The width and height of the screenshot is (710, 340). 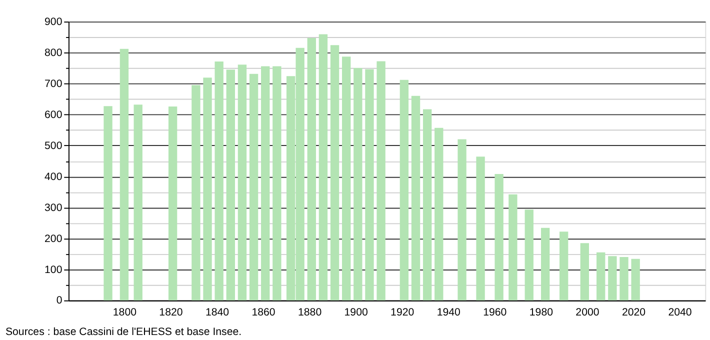 I want to click on y-tick-label: 800, so click(x=53, y=52).